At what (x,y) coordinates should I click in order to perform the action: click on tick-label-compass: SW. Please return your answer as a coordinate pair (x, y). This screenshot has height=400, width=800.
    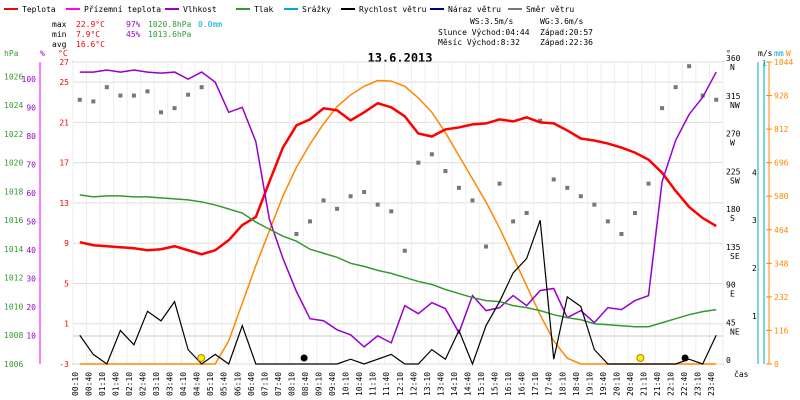
    Looking at the image, I should click on (735, 180).